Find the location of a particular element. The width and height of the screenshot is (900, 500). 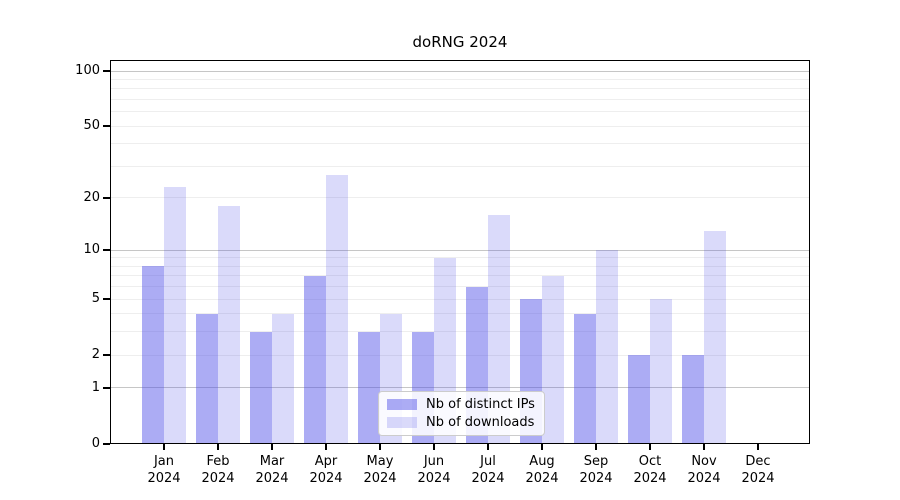

y-tick-label-100: 100 is located at coordinates (87, 70).